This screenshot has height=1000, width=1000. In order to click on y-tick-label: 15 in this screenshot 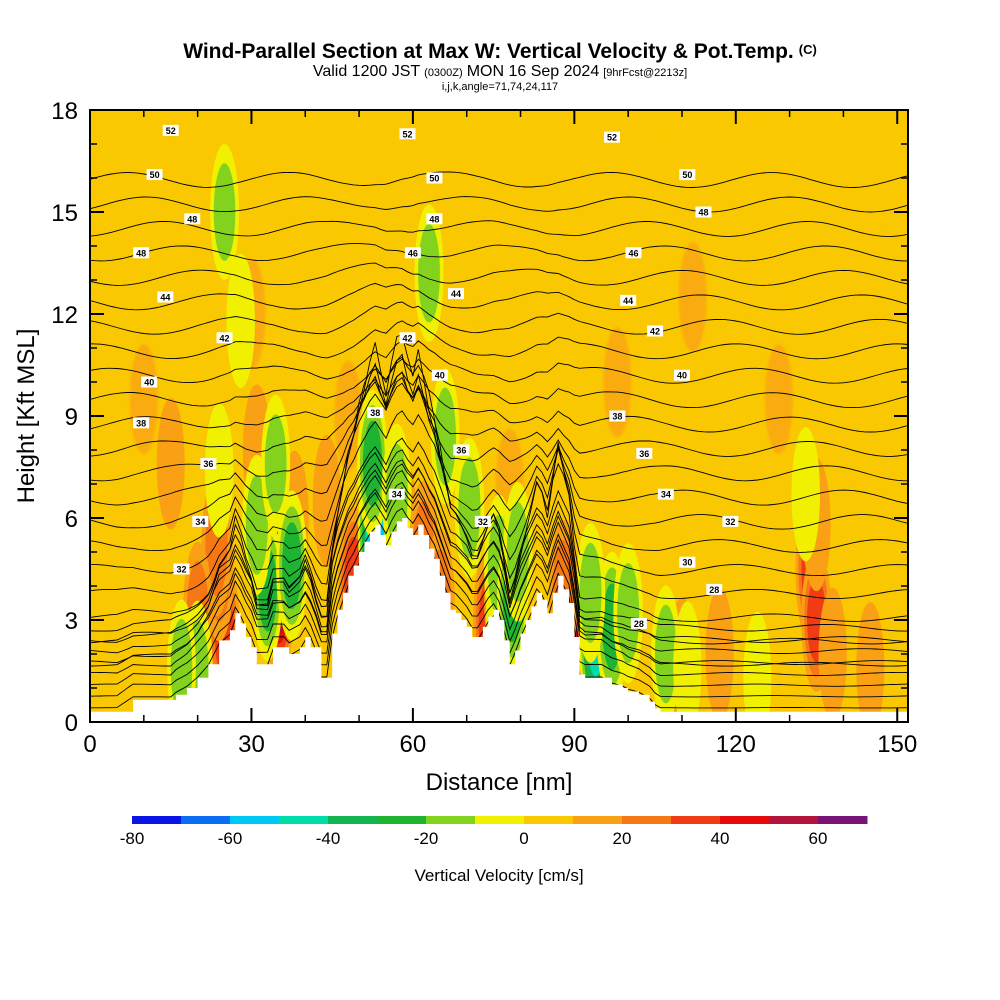, I will do `click(64, 213)`.